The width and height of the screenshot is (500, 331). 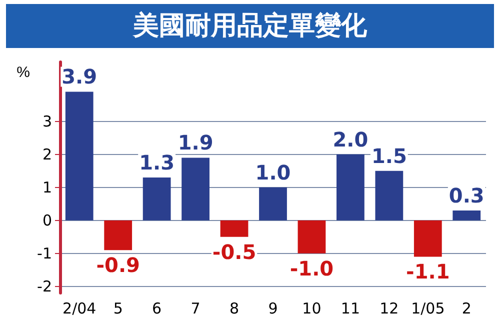 What do you see at coordinates (47, 220) in the screenshot?
I see `y-tick-label: 0` at bounding box center [47, 220].